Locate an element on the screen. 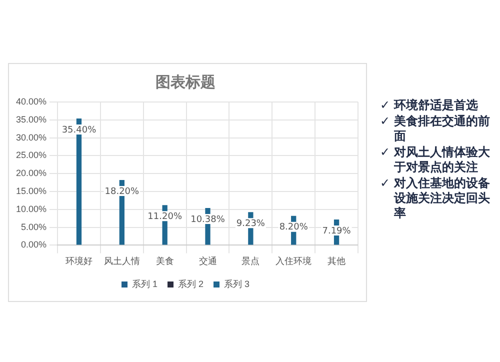 The width and height of the screenshot is (500, 362). text: ✓ 对风土人情体验大于对景点的关注 is located at coordinates (436, 160).